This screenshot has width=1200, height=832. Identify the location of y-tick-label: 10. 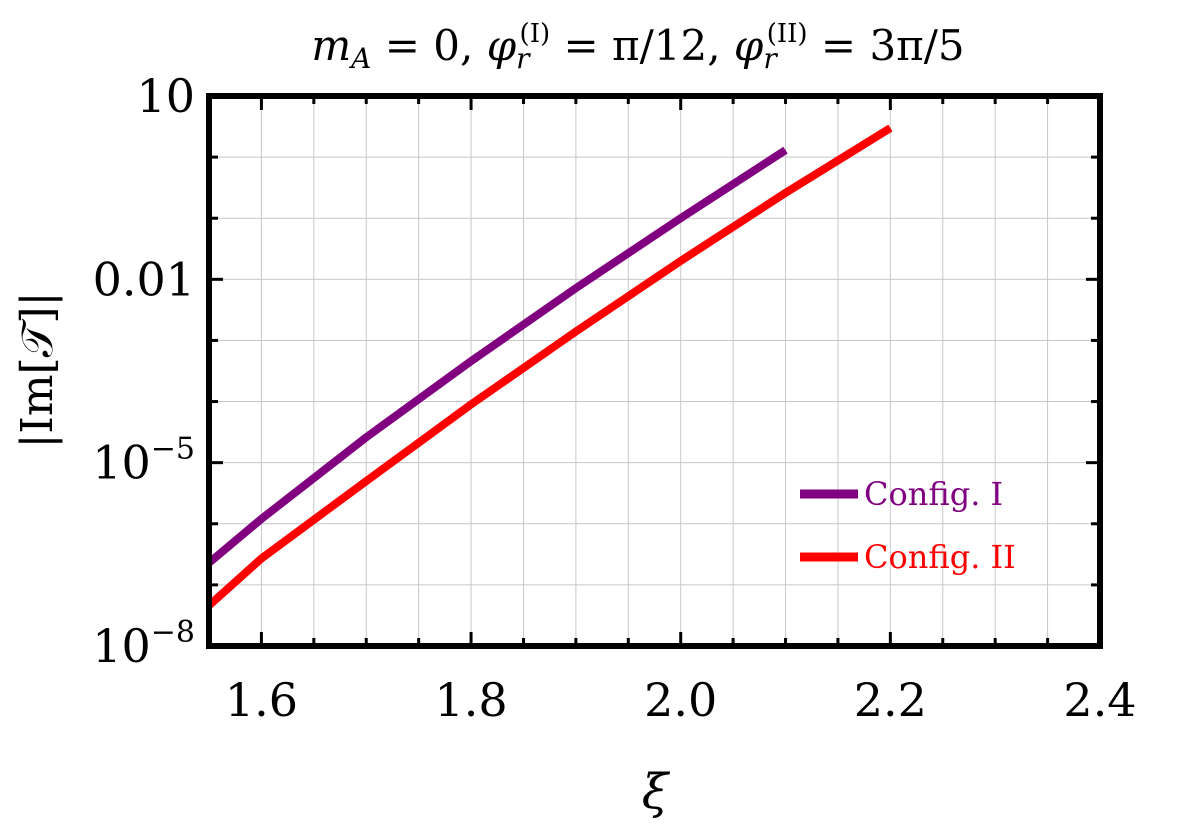
(165, 96).